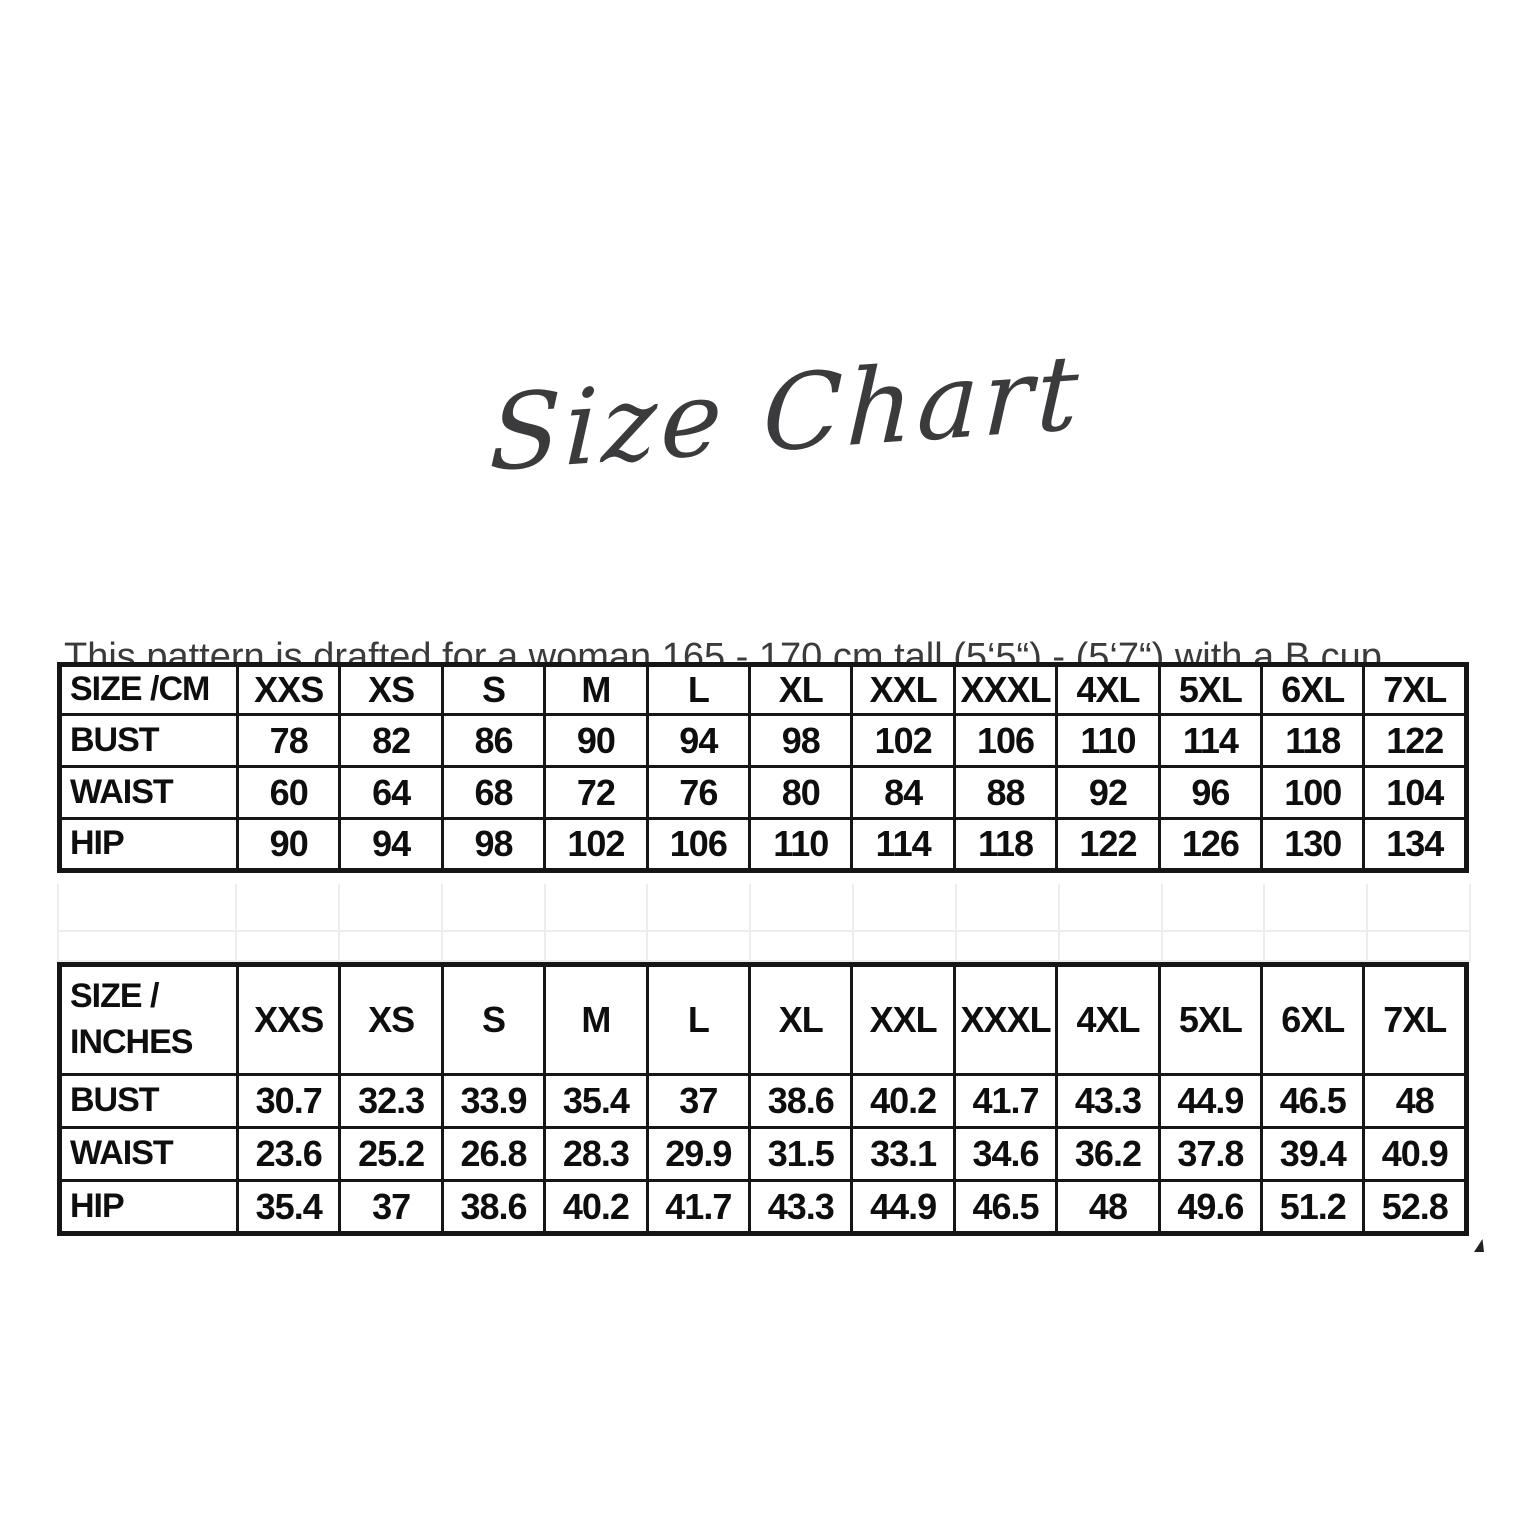 This screenshot has height=1536, width=1536. Describe the element at coordinates (493, 1019) in the screenshot. I see `size-header-cell: S` at that location.